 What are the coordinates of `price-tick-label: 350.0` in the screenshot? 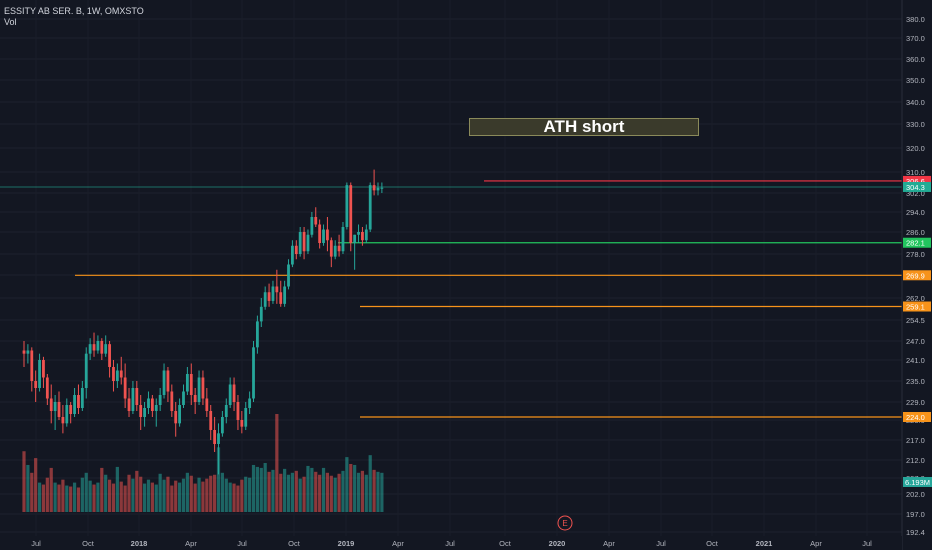 It's located at (915, 80).